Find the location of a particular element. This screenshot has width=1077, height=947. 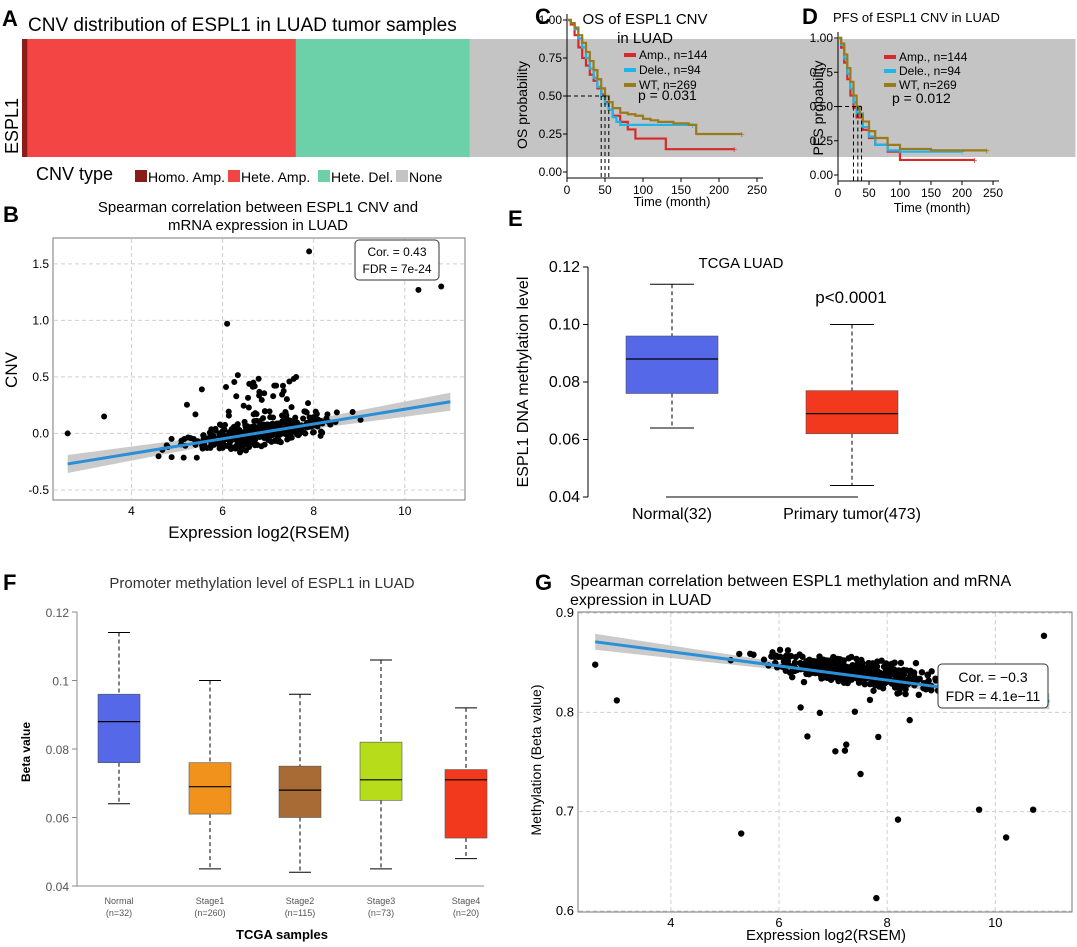

x-tick-label: 150 is located at coordinates (681, 190).